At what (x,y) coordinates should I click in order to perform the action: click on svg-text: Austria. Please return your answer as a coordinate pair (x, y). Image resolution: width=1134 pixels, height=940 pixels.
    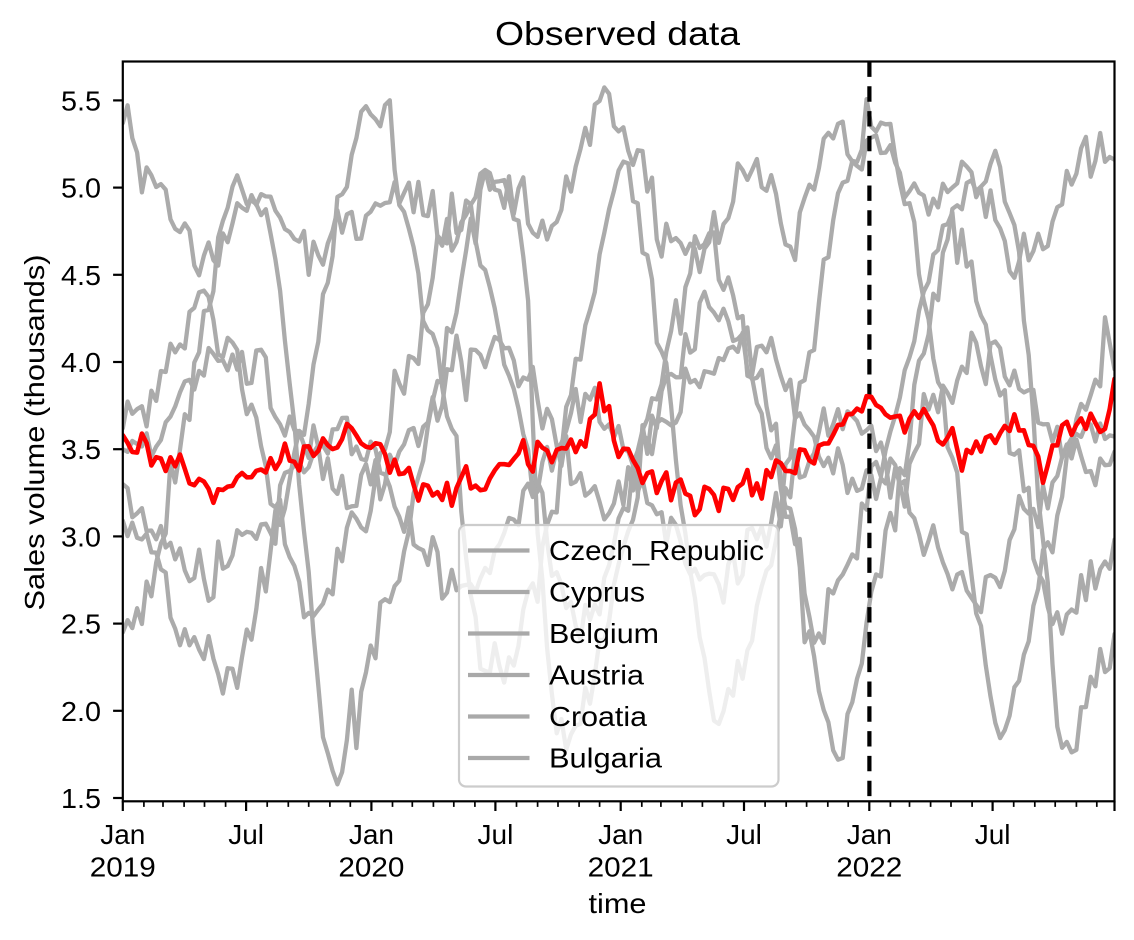
    Looking at the image, I should click on (596, 675).